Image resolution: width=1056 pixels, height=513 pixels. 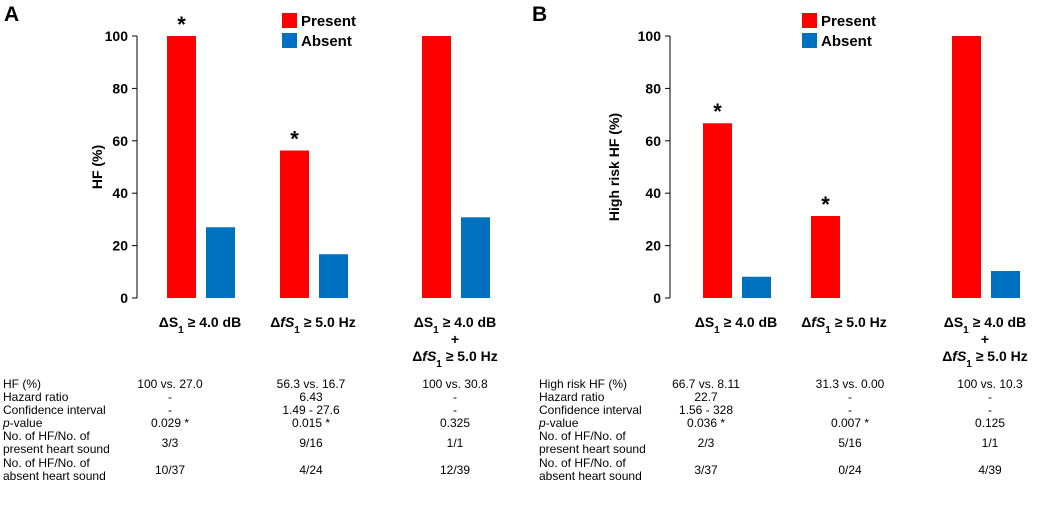 I want to click on stats-value: 4/24, so click(x=311, y=470).